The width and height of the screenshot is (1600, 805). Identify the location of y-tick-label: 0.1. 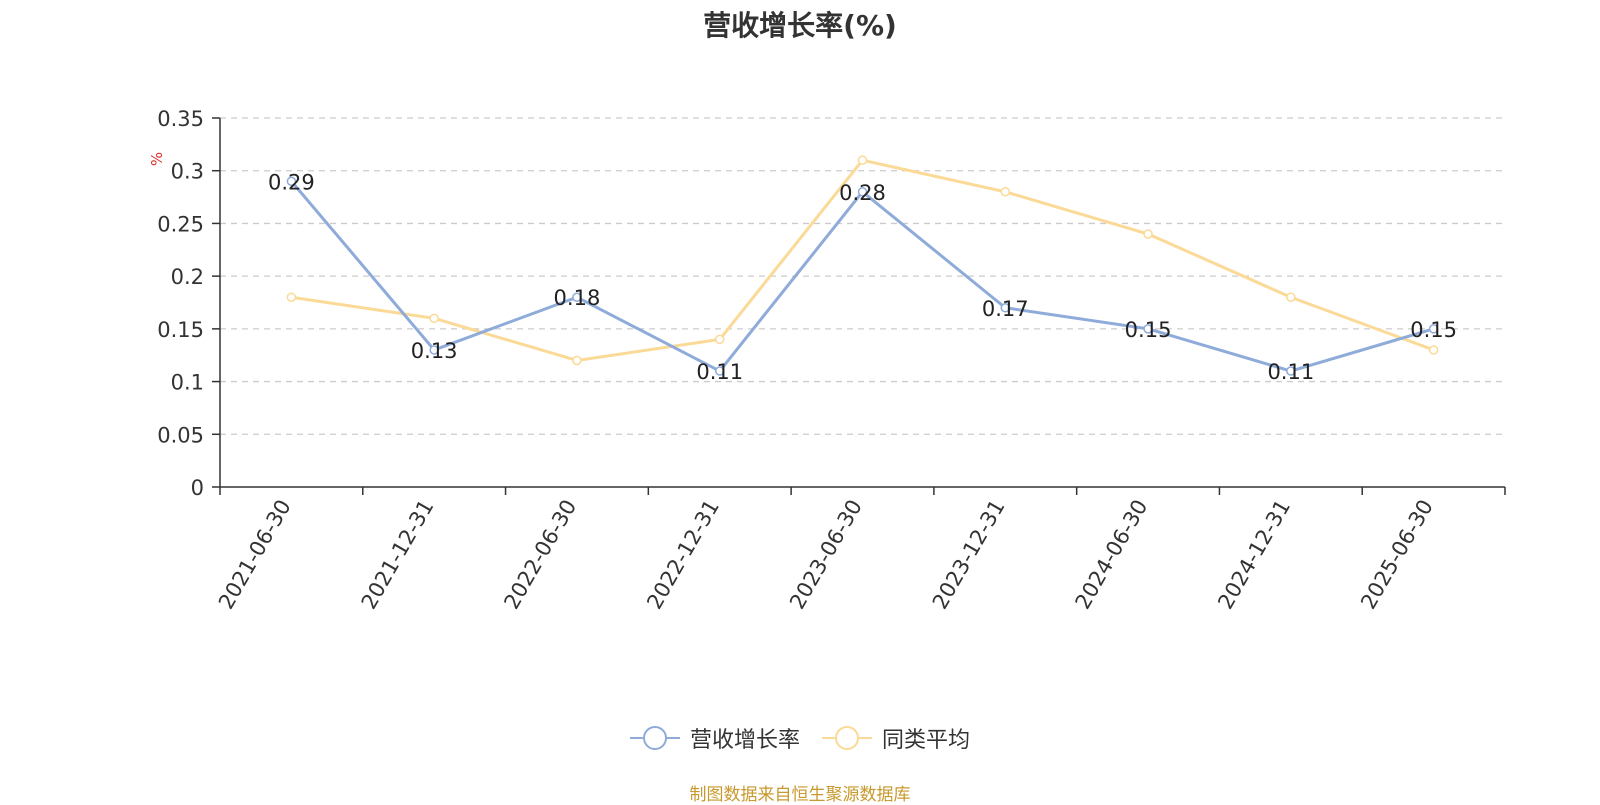
(187, 383).